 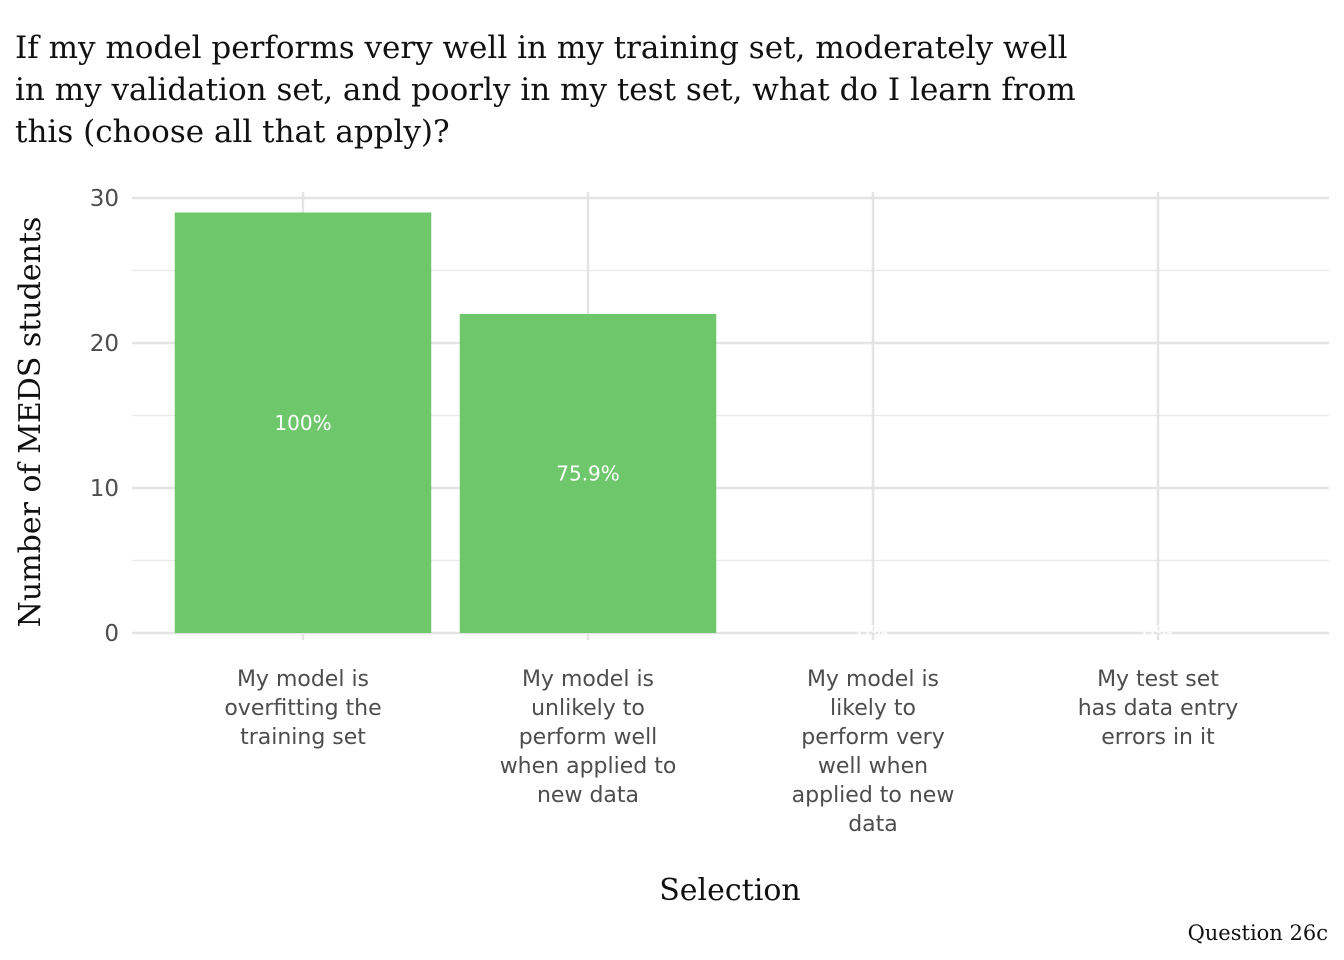 I want to click on y-tick-label: 30, so click(x=104, y=199).